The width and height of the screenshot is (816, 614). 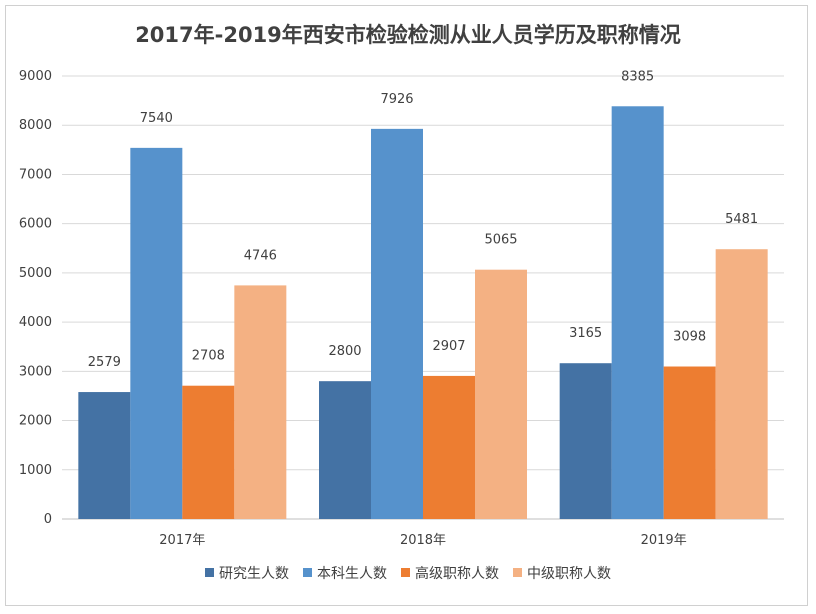 What do you see at coordinates (156, 118) in the screenshot?
I see `data-label: 7540` at bounding box center [156, 118].